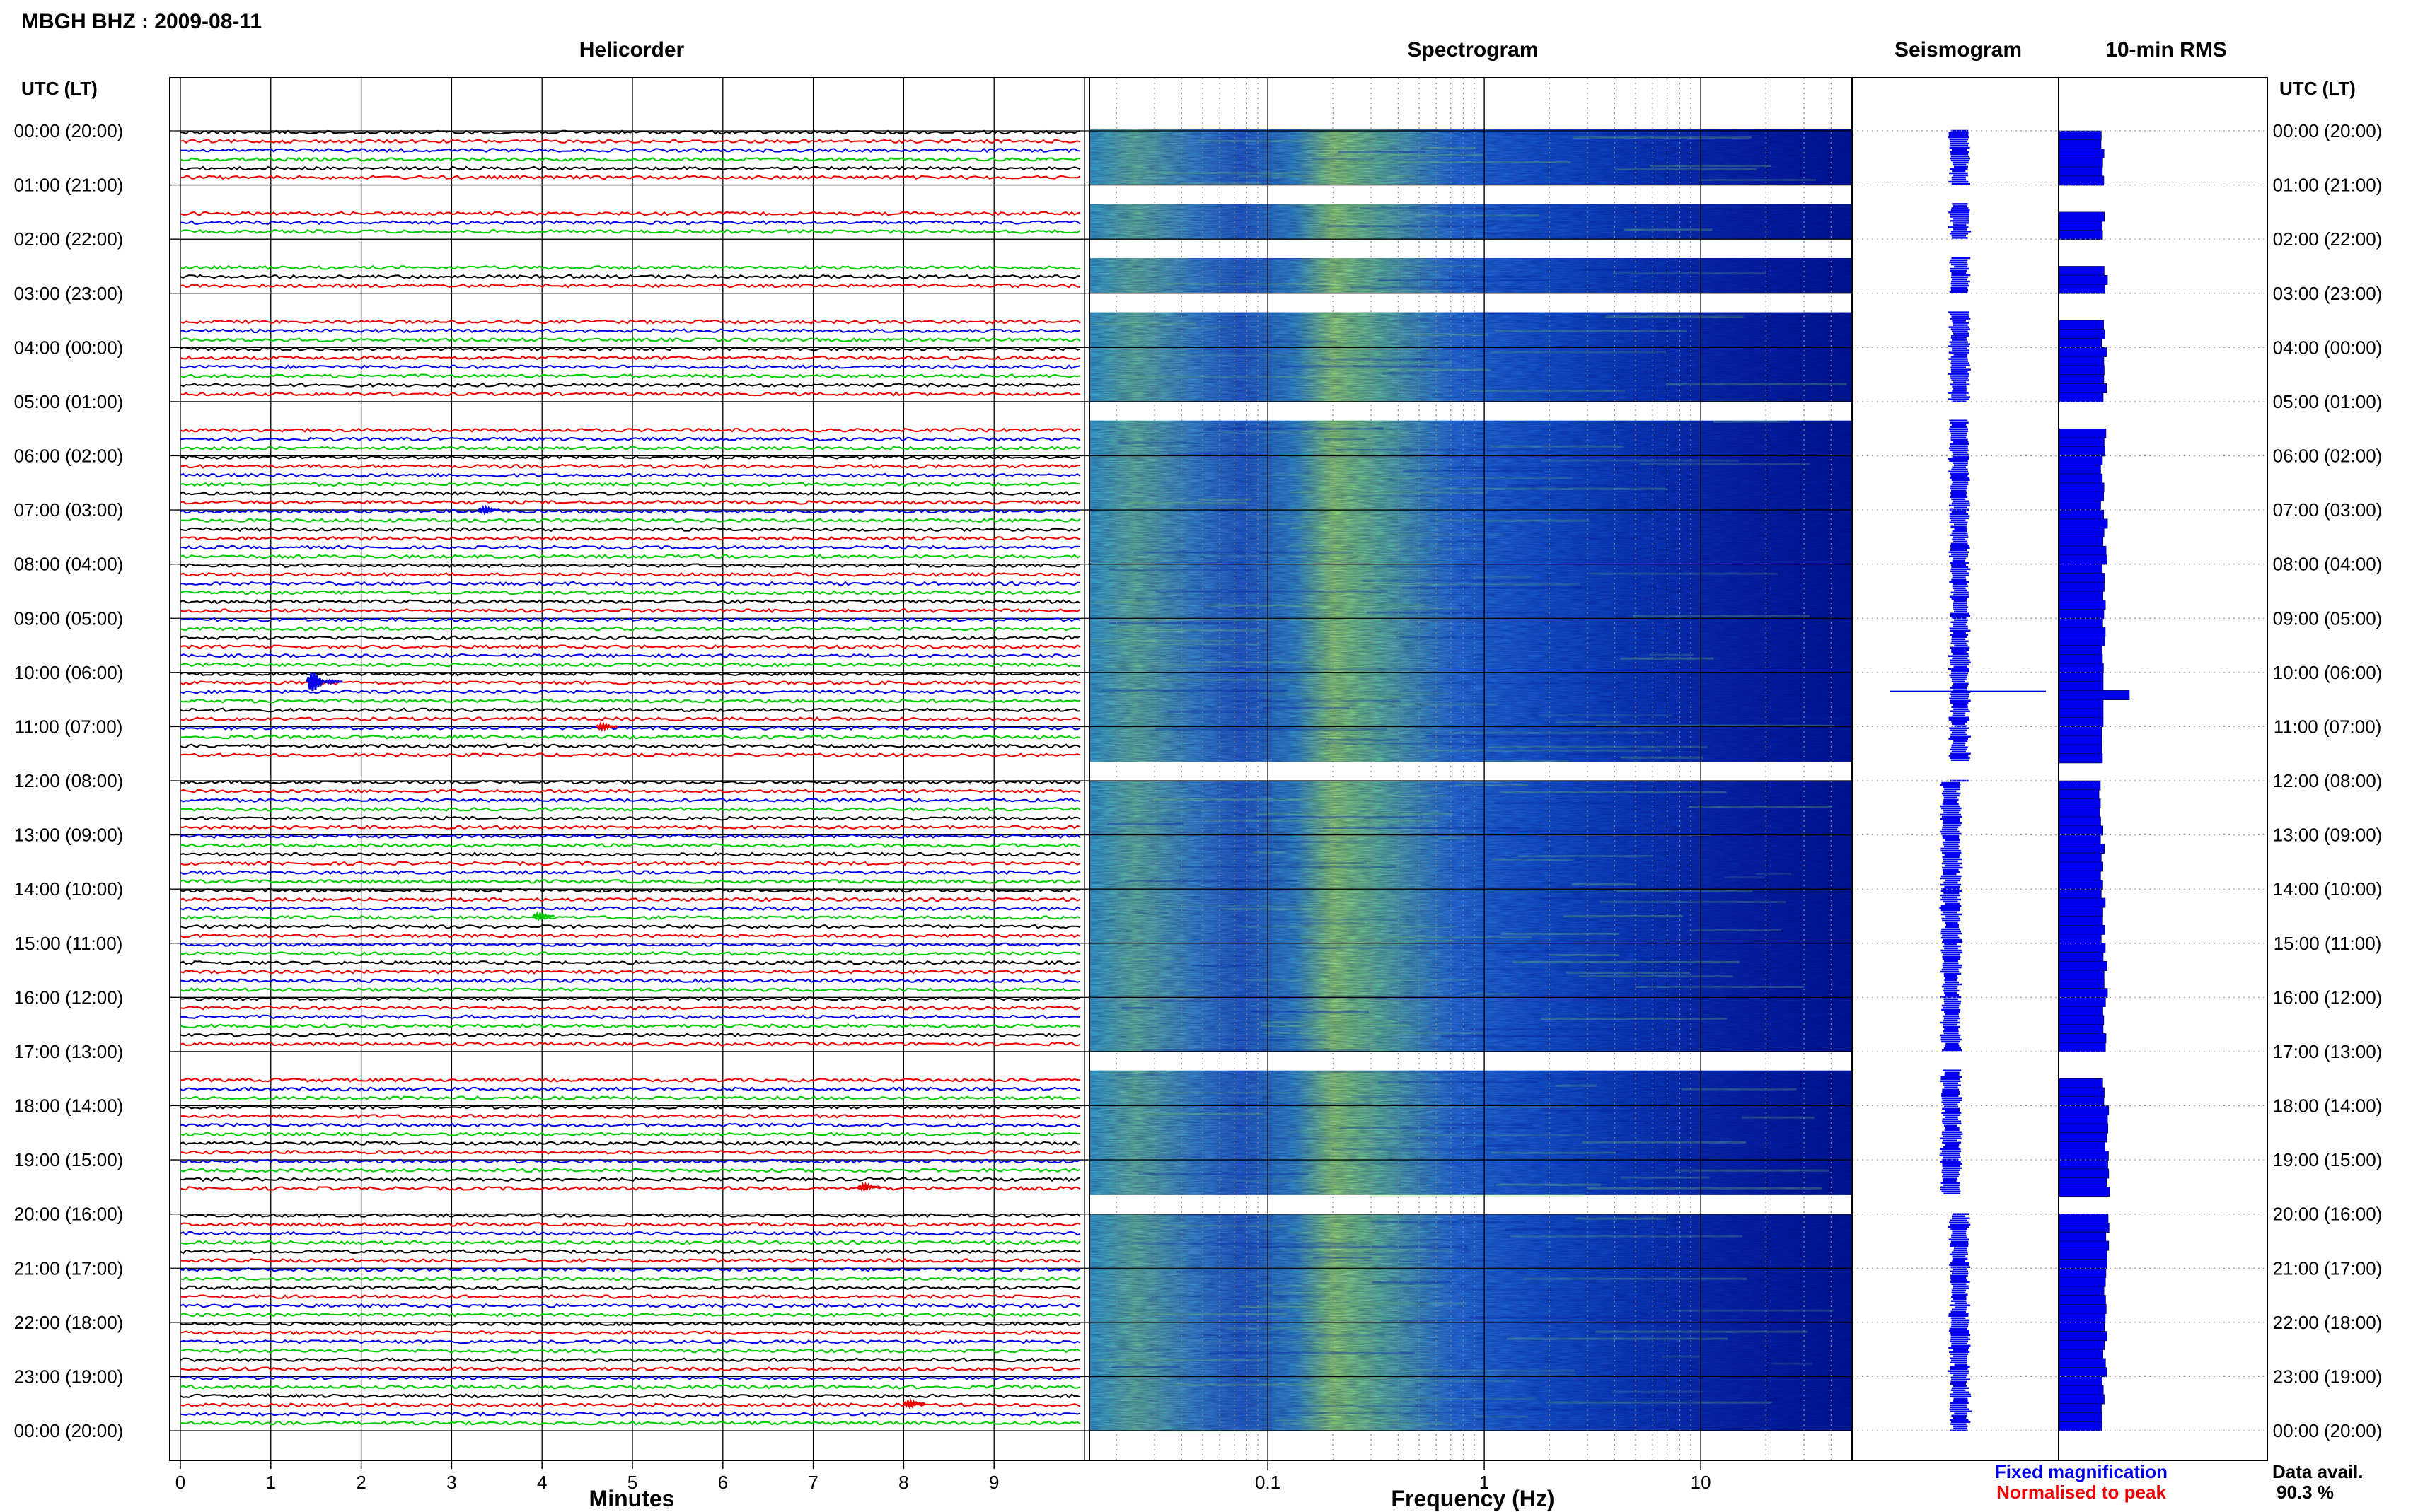 The height and width of the screenshot is (1512, 2418). Describe the element at coordinates (69, 239) in the screenshot. I see `time-label-left: 02:00 (22:00)` at that location.